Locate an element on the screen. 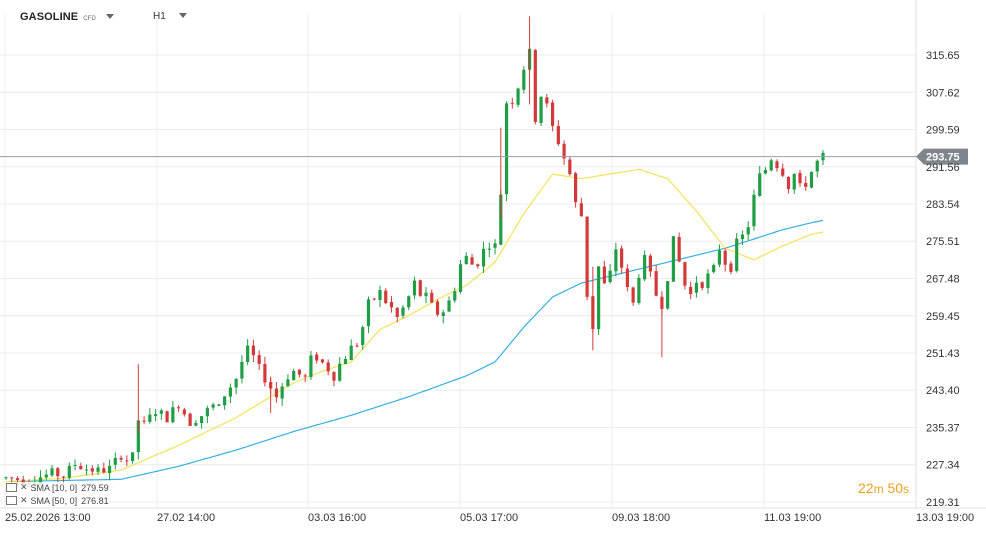 Image resolution: width=986 pixels, height=533 pixels. indicator-label: SMA [50, 0] is located at coordinates (54, 500).